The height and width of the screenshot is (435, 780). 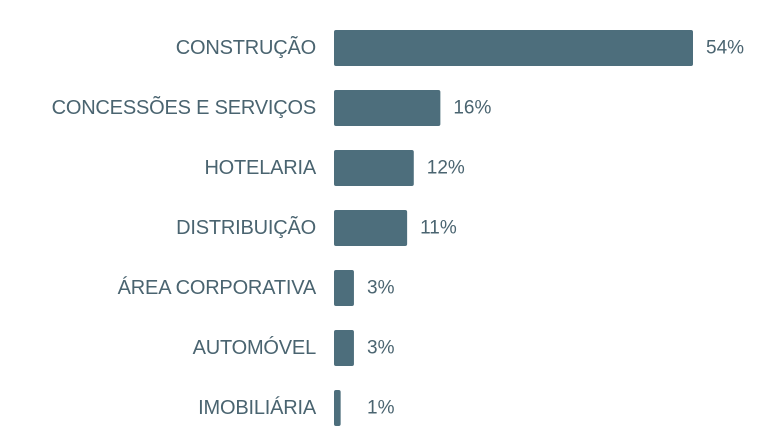 What do you see at coordinates (381, 288) in the screenshot?
I see `value-label-area-corporativa: 3%` at bounding box center [381, 288].